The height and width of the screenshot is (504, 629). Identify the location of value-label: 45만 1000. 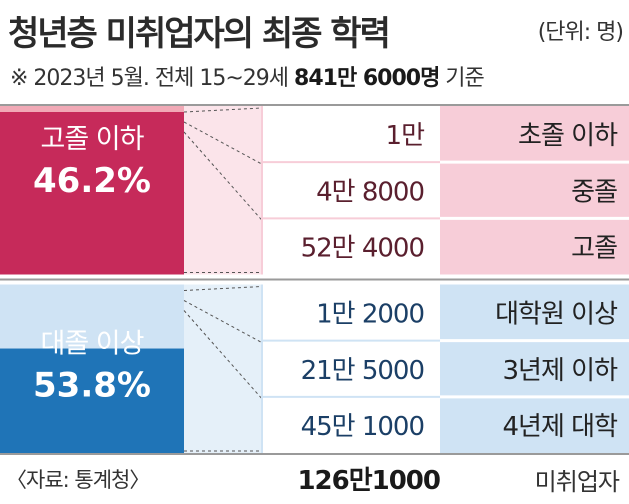
(362, 427).